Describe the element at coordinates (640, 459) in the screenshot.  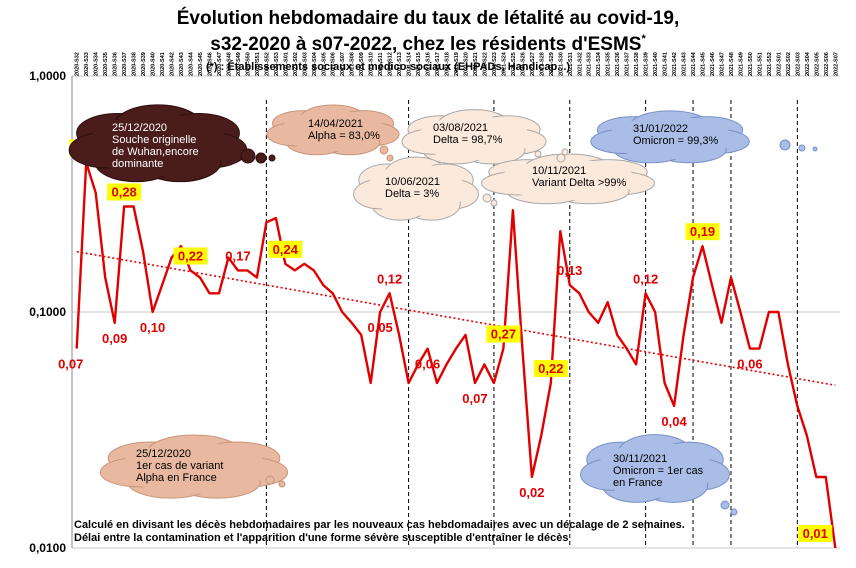
I see `annotation-line: 30/11/2021` at that location.